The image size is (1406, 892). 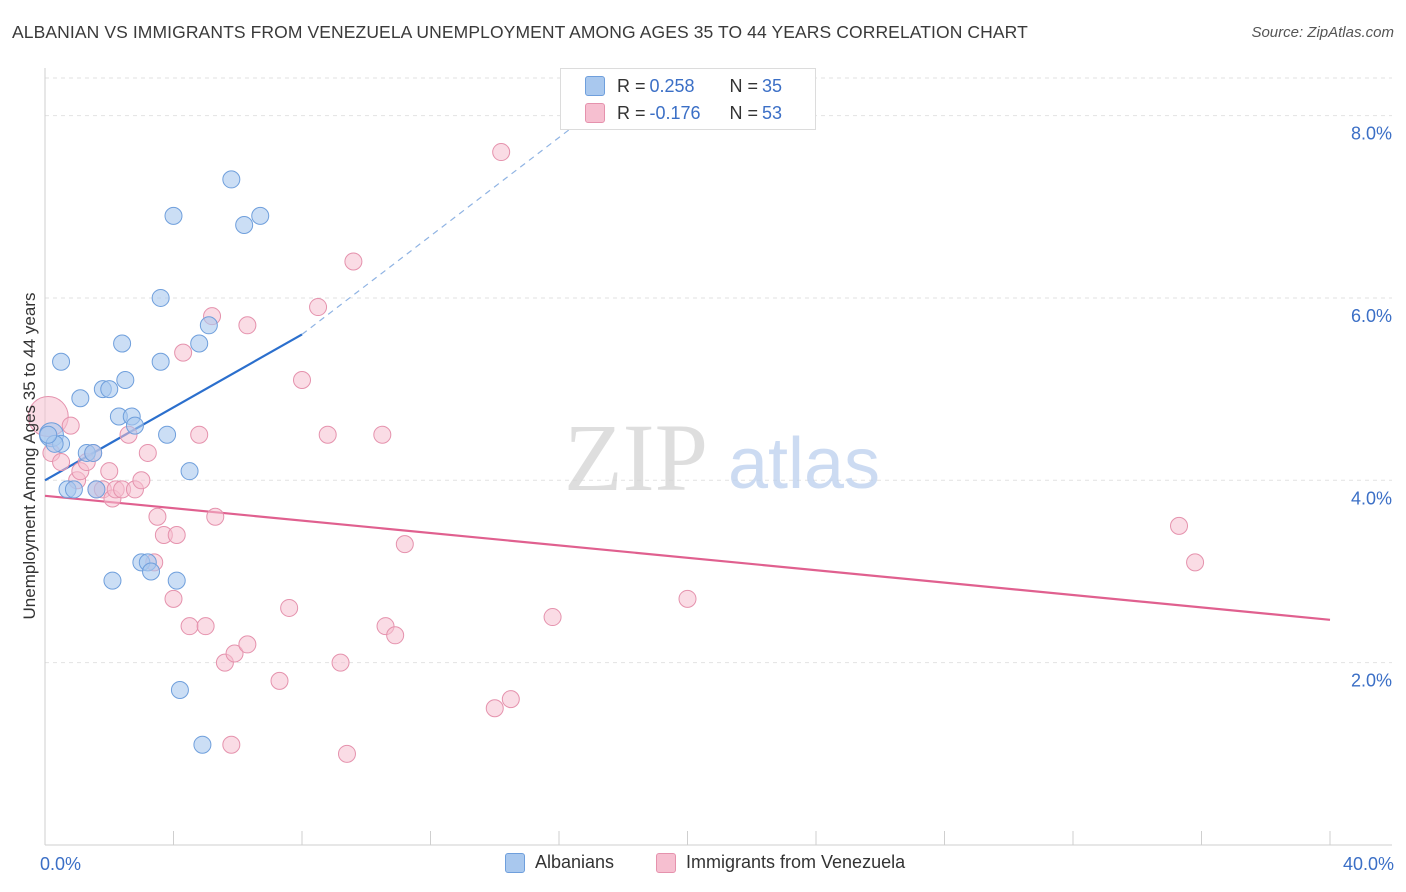 I want to click on source-label: Source: ZipAtlas.com, so click(x=1322, y=32).